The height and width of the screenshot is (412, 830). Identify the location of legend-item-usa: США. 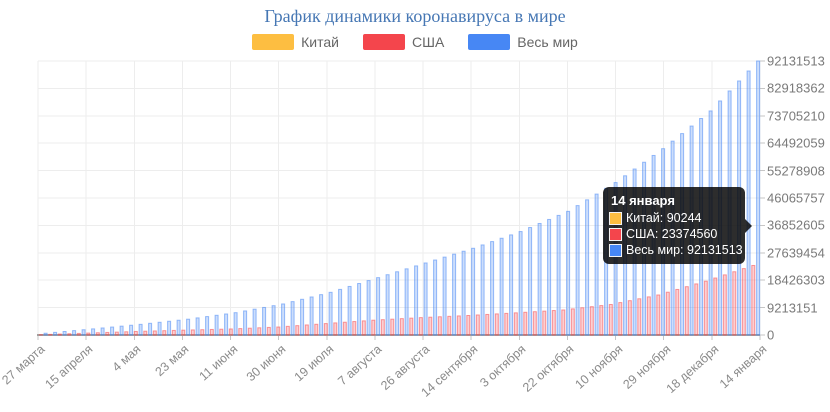
(403, 42).